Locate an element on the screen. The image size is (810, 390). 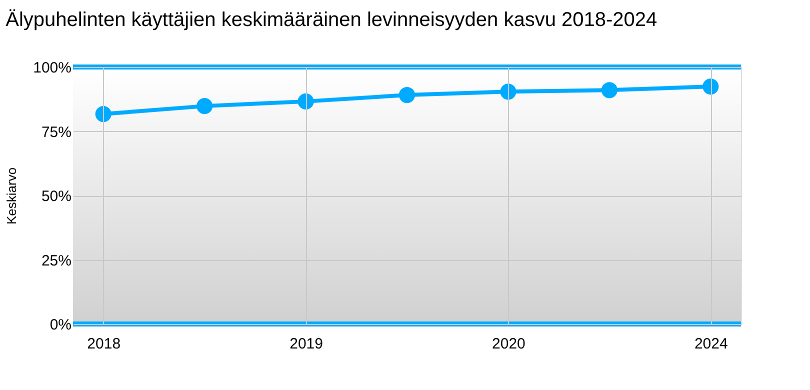
y-tick-label: 75% is located at coordinates (56, 132).